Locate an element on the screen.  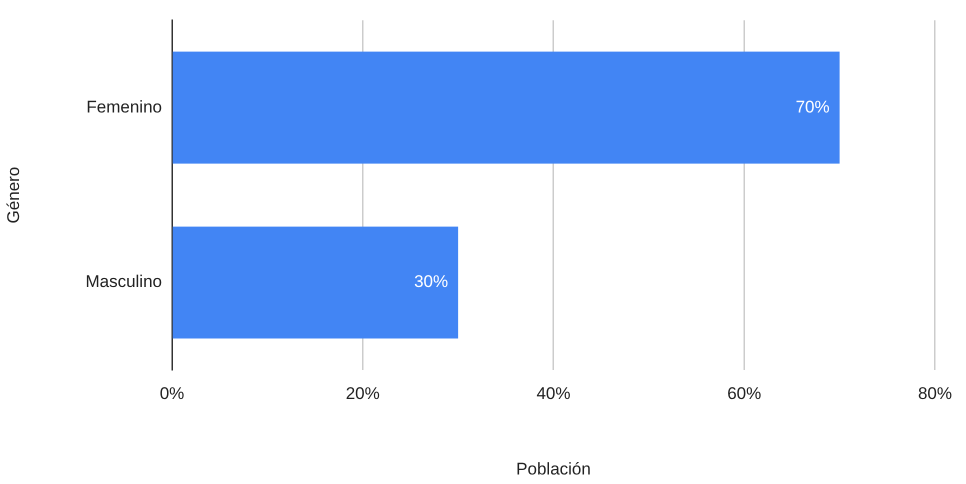
data-label: 70% is located at coordinates (813, 106).